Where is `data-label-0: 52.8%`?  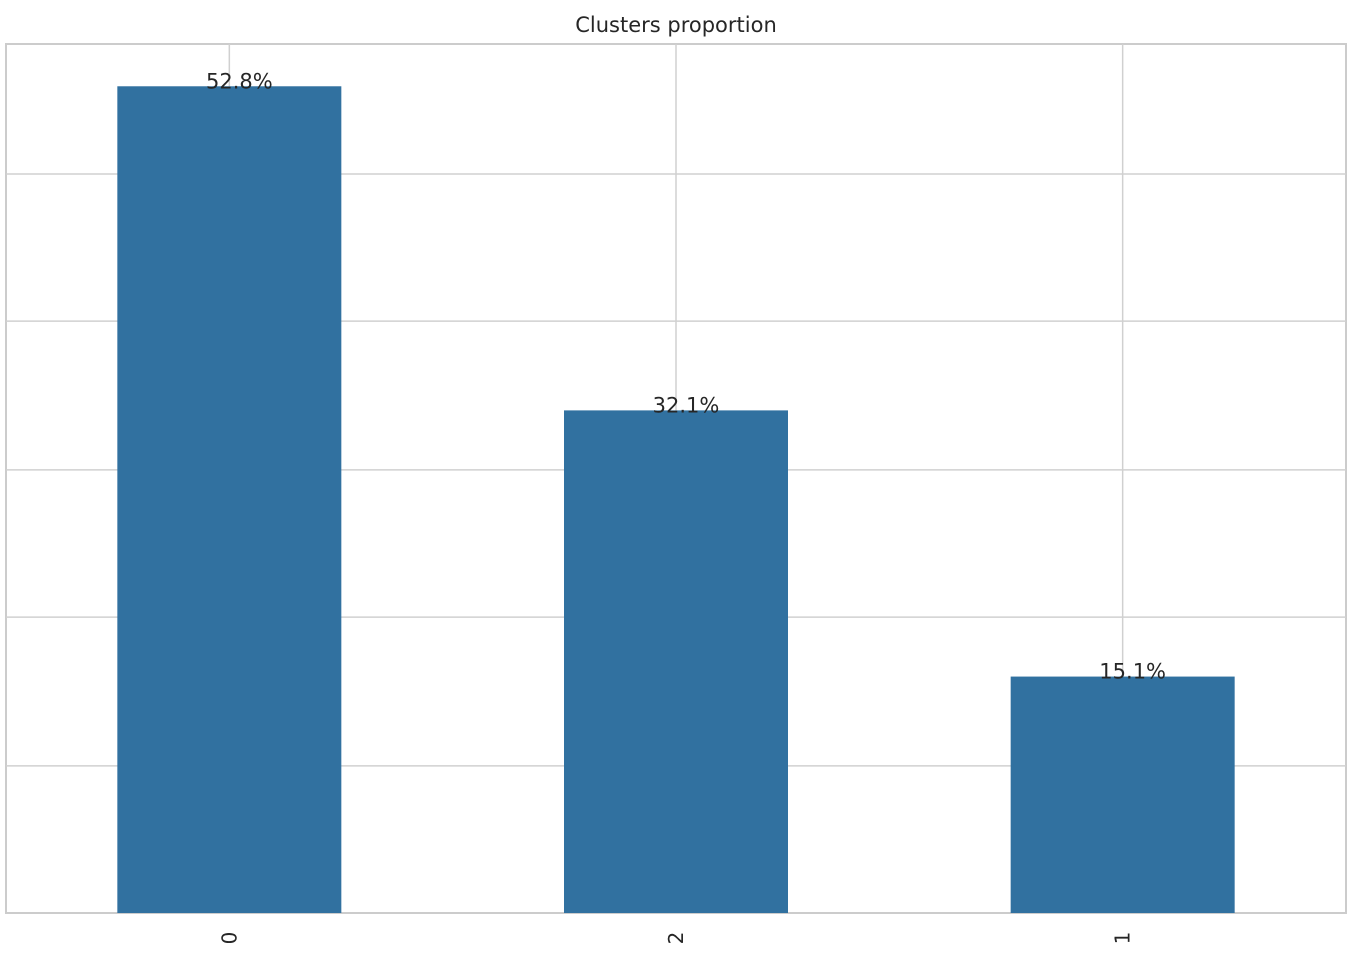 data-label-0: 52.8% is located at coordinates (239, 81).